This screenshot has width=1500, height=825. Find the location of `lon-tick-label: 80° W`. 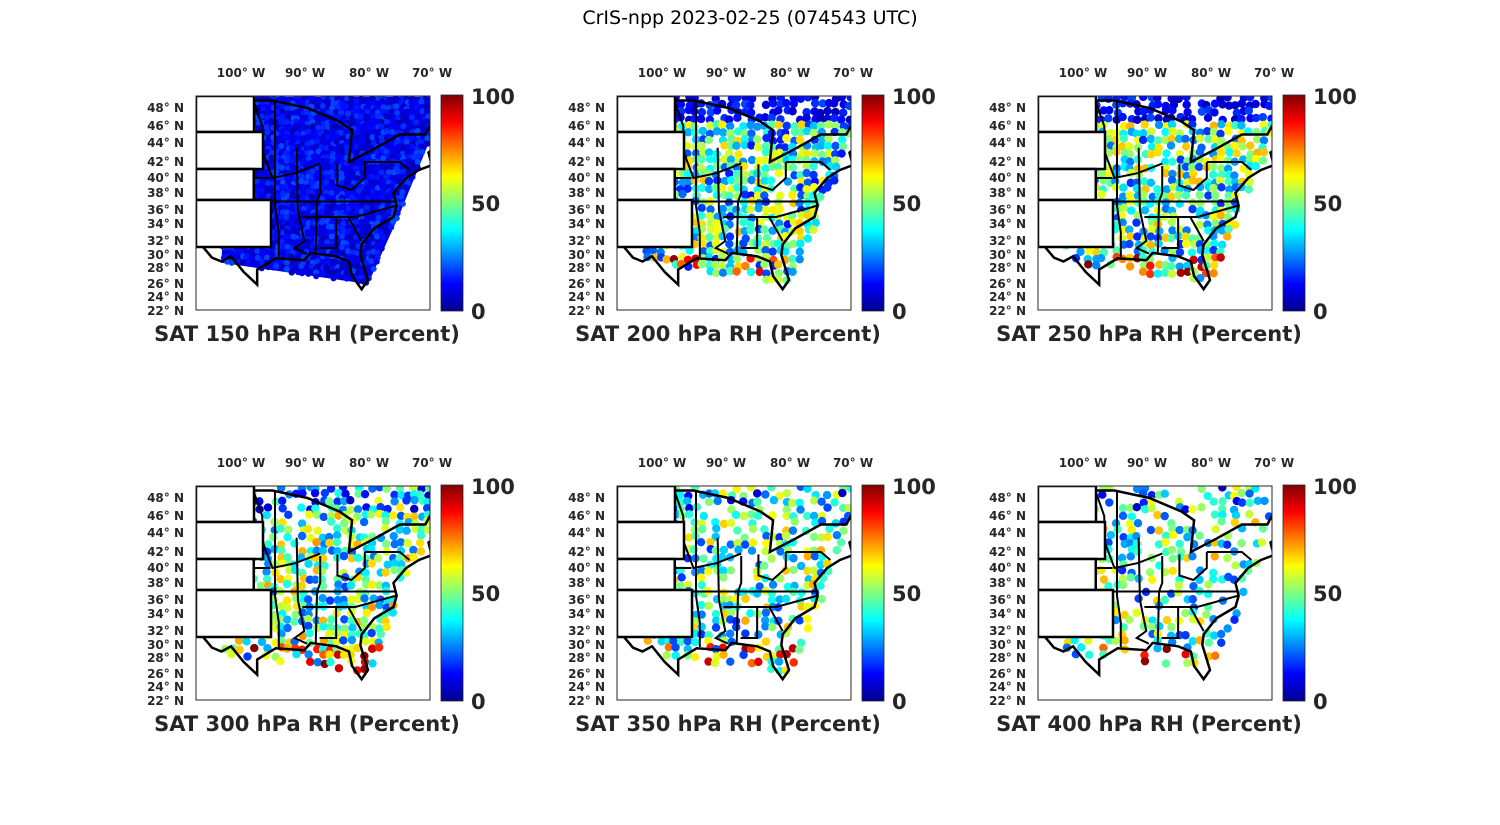

lon-tick-label: 80° W is located at coordinates (369, 73).